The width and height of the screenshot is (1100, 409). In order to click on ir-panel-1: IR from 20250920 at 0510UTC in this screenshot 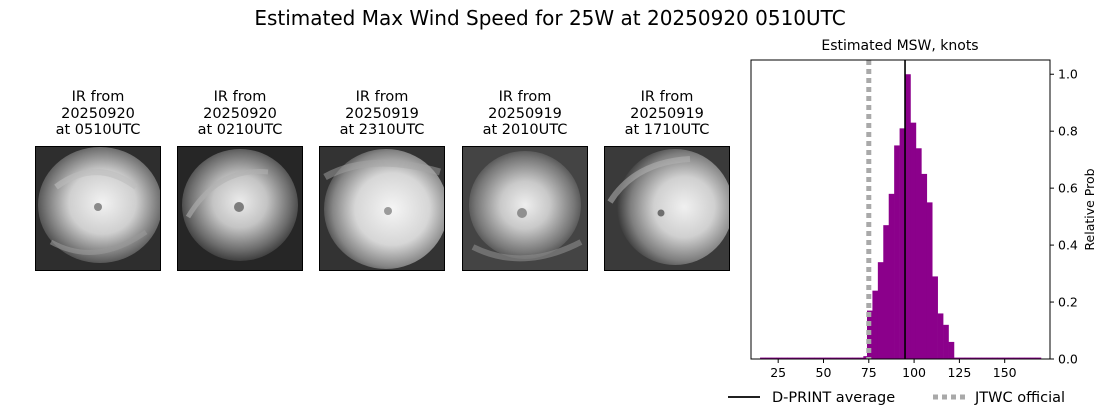, I will do `click(98, 180)`.